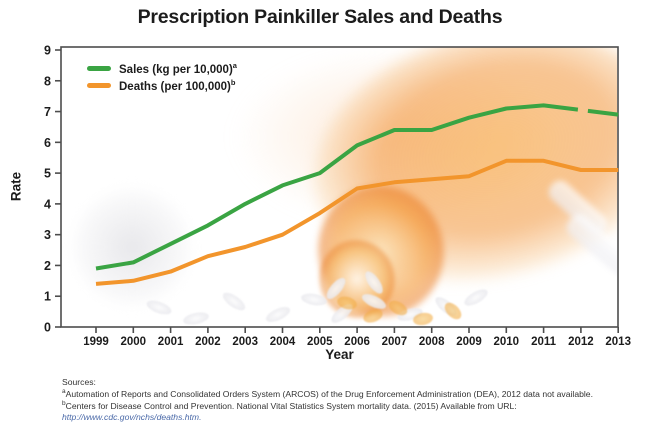 The image size is (650, 443). What do you see at coordinates (349, 417) in the screenshot?
I see `source-url-line: http://www.cdc.gov/nchs/deaths.htm.` at bounding box center [349, 417].